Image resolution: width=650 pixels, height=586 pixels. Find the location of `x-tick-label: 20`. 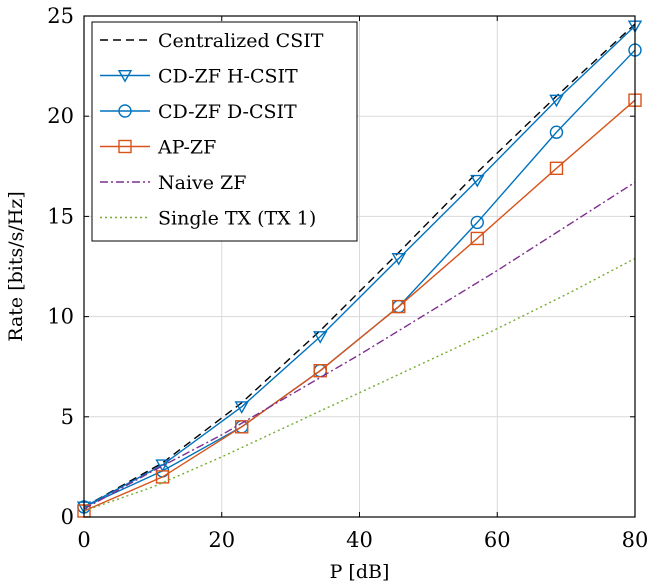

x-tick-label: 20 is located at coordinates (221, 540).